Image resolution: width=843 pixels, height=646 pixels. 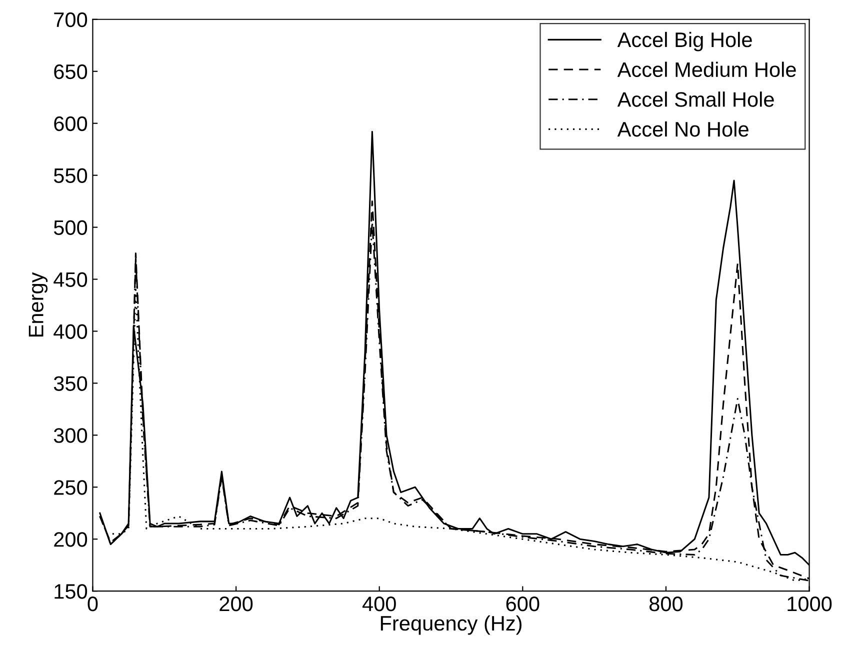 What do you see at coordinates (71, 176) in the screenshot?
I see `y-tick-label: 550` at bounding box center [71, 176].